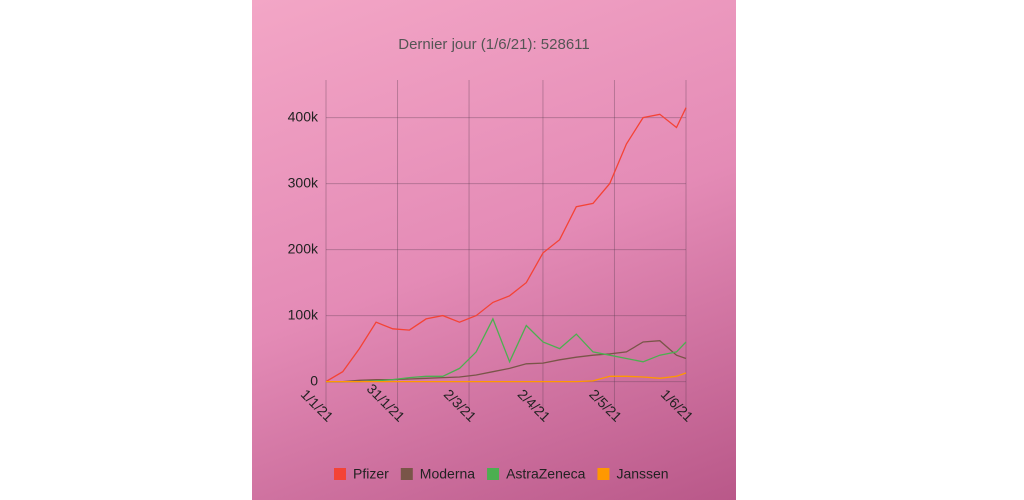 This screenshot has width=1024, height=500. What do you see at coordinates (546, 474) in the screenshot?
I see `legend-label: AstraZeneca` at bounding box center [546, 474].